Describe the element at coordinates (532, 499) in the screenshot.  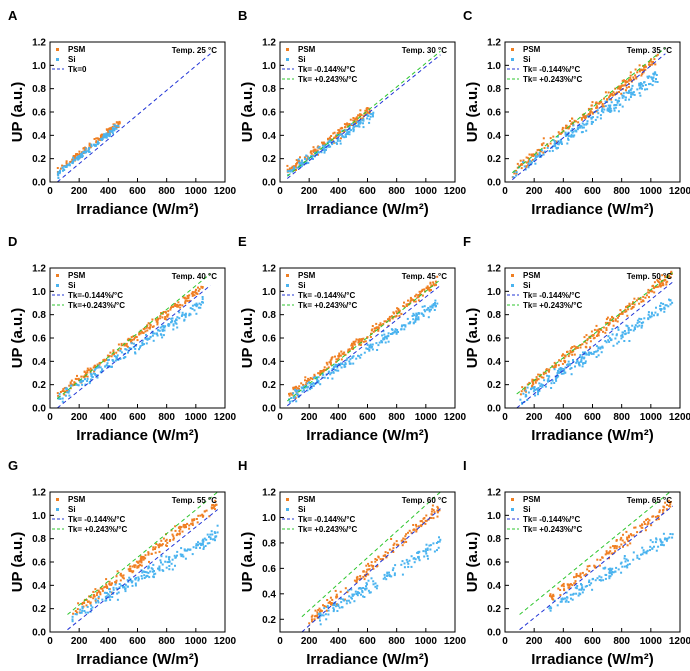
I see `legend-label: PSM` at that location.